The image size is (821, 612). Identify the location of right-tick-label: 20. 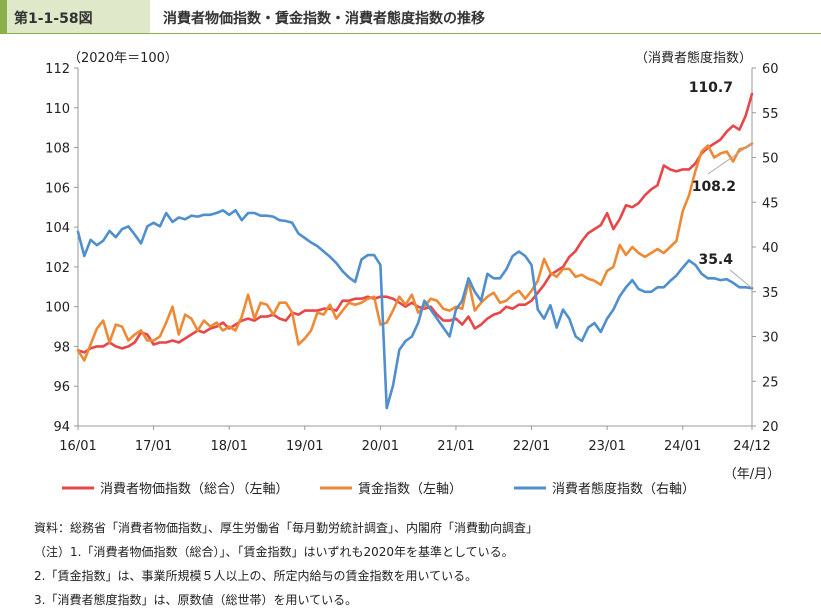
(770, 427).